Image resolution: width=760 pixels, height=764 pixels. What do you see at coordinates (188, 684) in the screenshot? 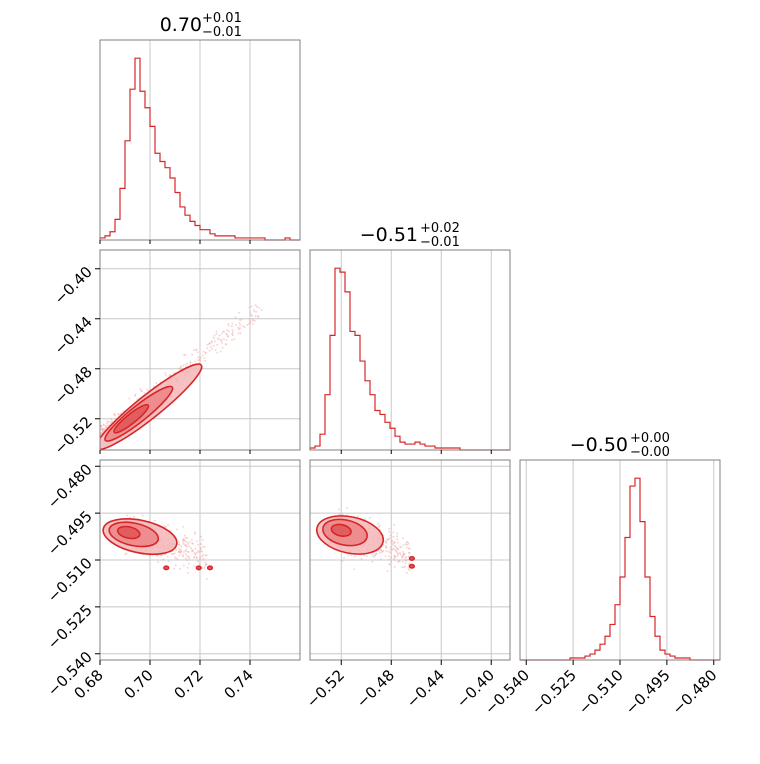
I see `x-tick-label: 0.72` at bounding box center [188, 684].